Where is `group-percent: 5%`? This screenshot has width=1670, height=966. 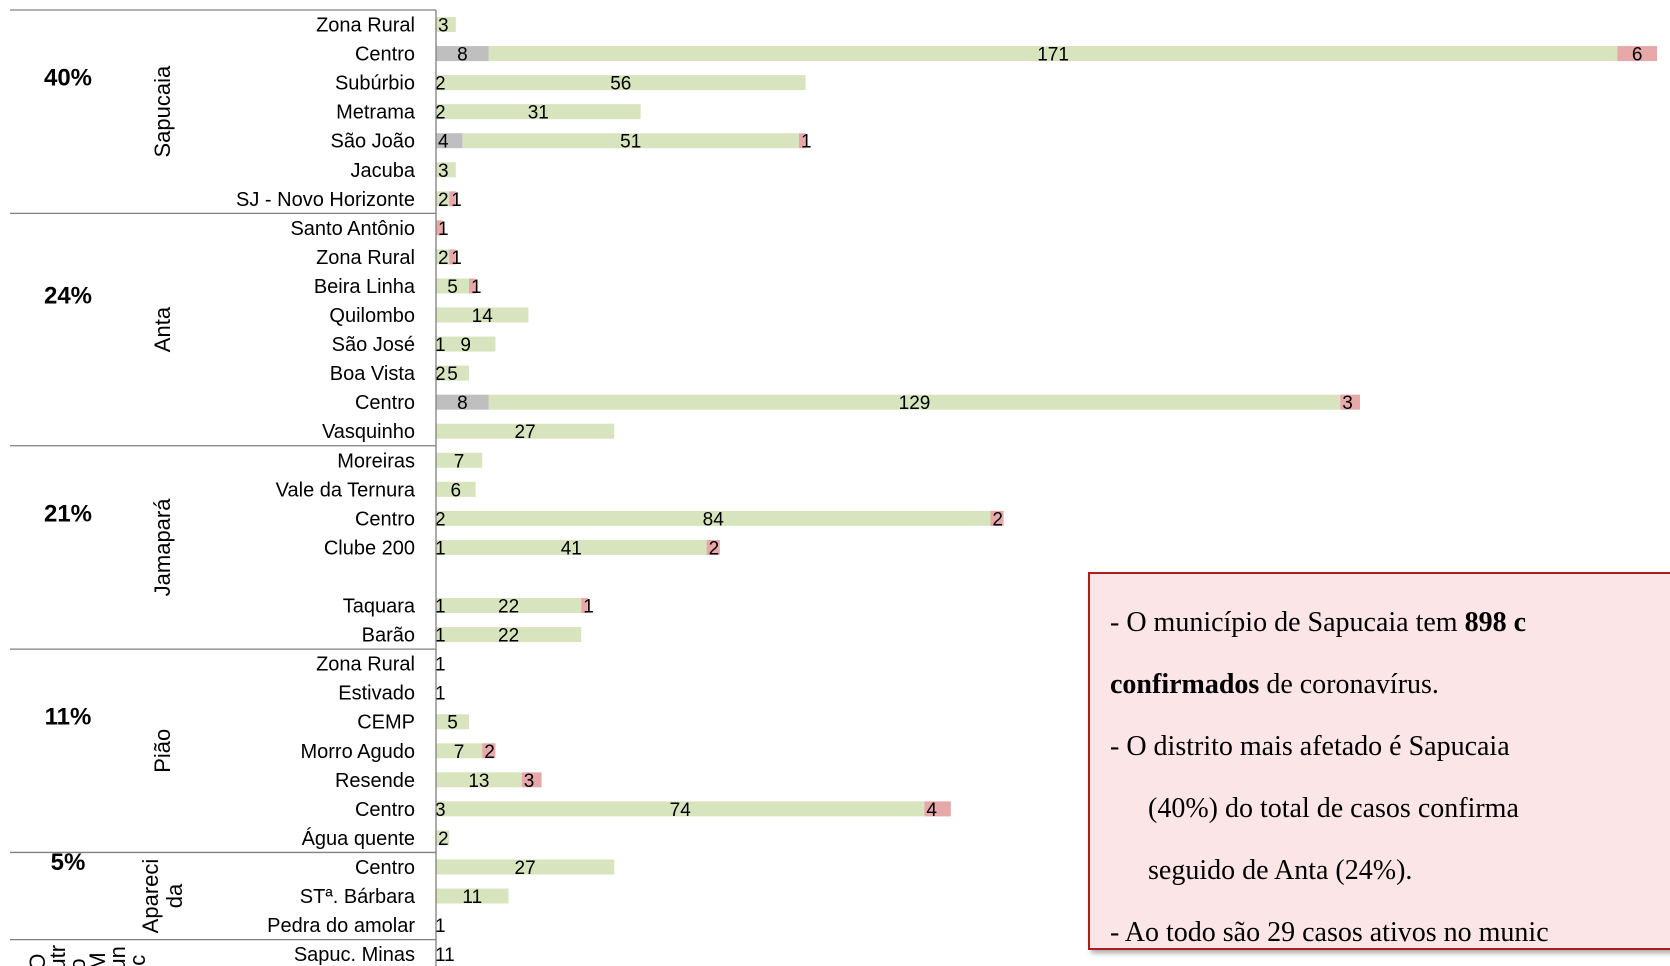 group-percent: 5% is located at coordinates (68, 862).